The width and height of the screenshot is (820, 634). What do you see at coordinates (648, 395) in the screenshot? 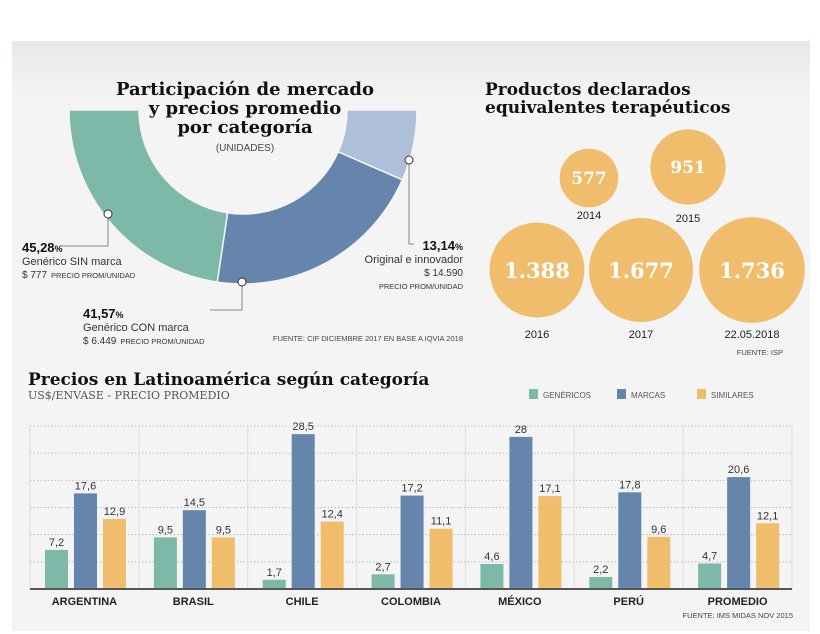
I see `legend-label: MARCAS` at bounding box center [648, 395].